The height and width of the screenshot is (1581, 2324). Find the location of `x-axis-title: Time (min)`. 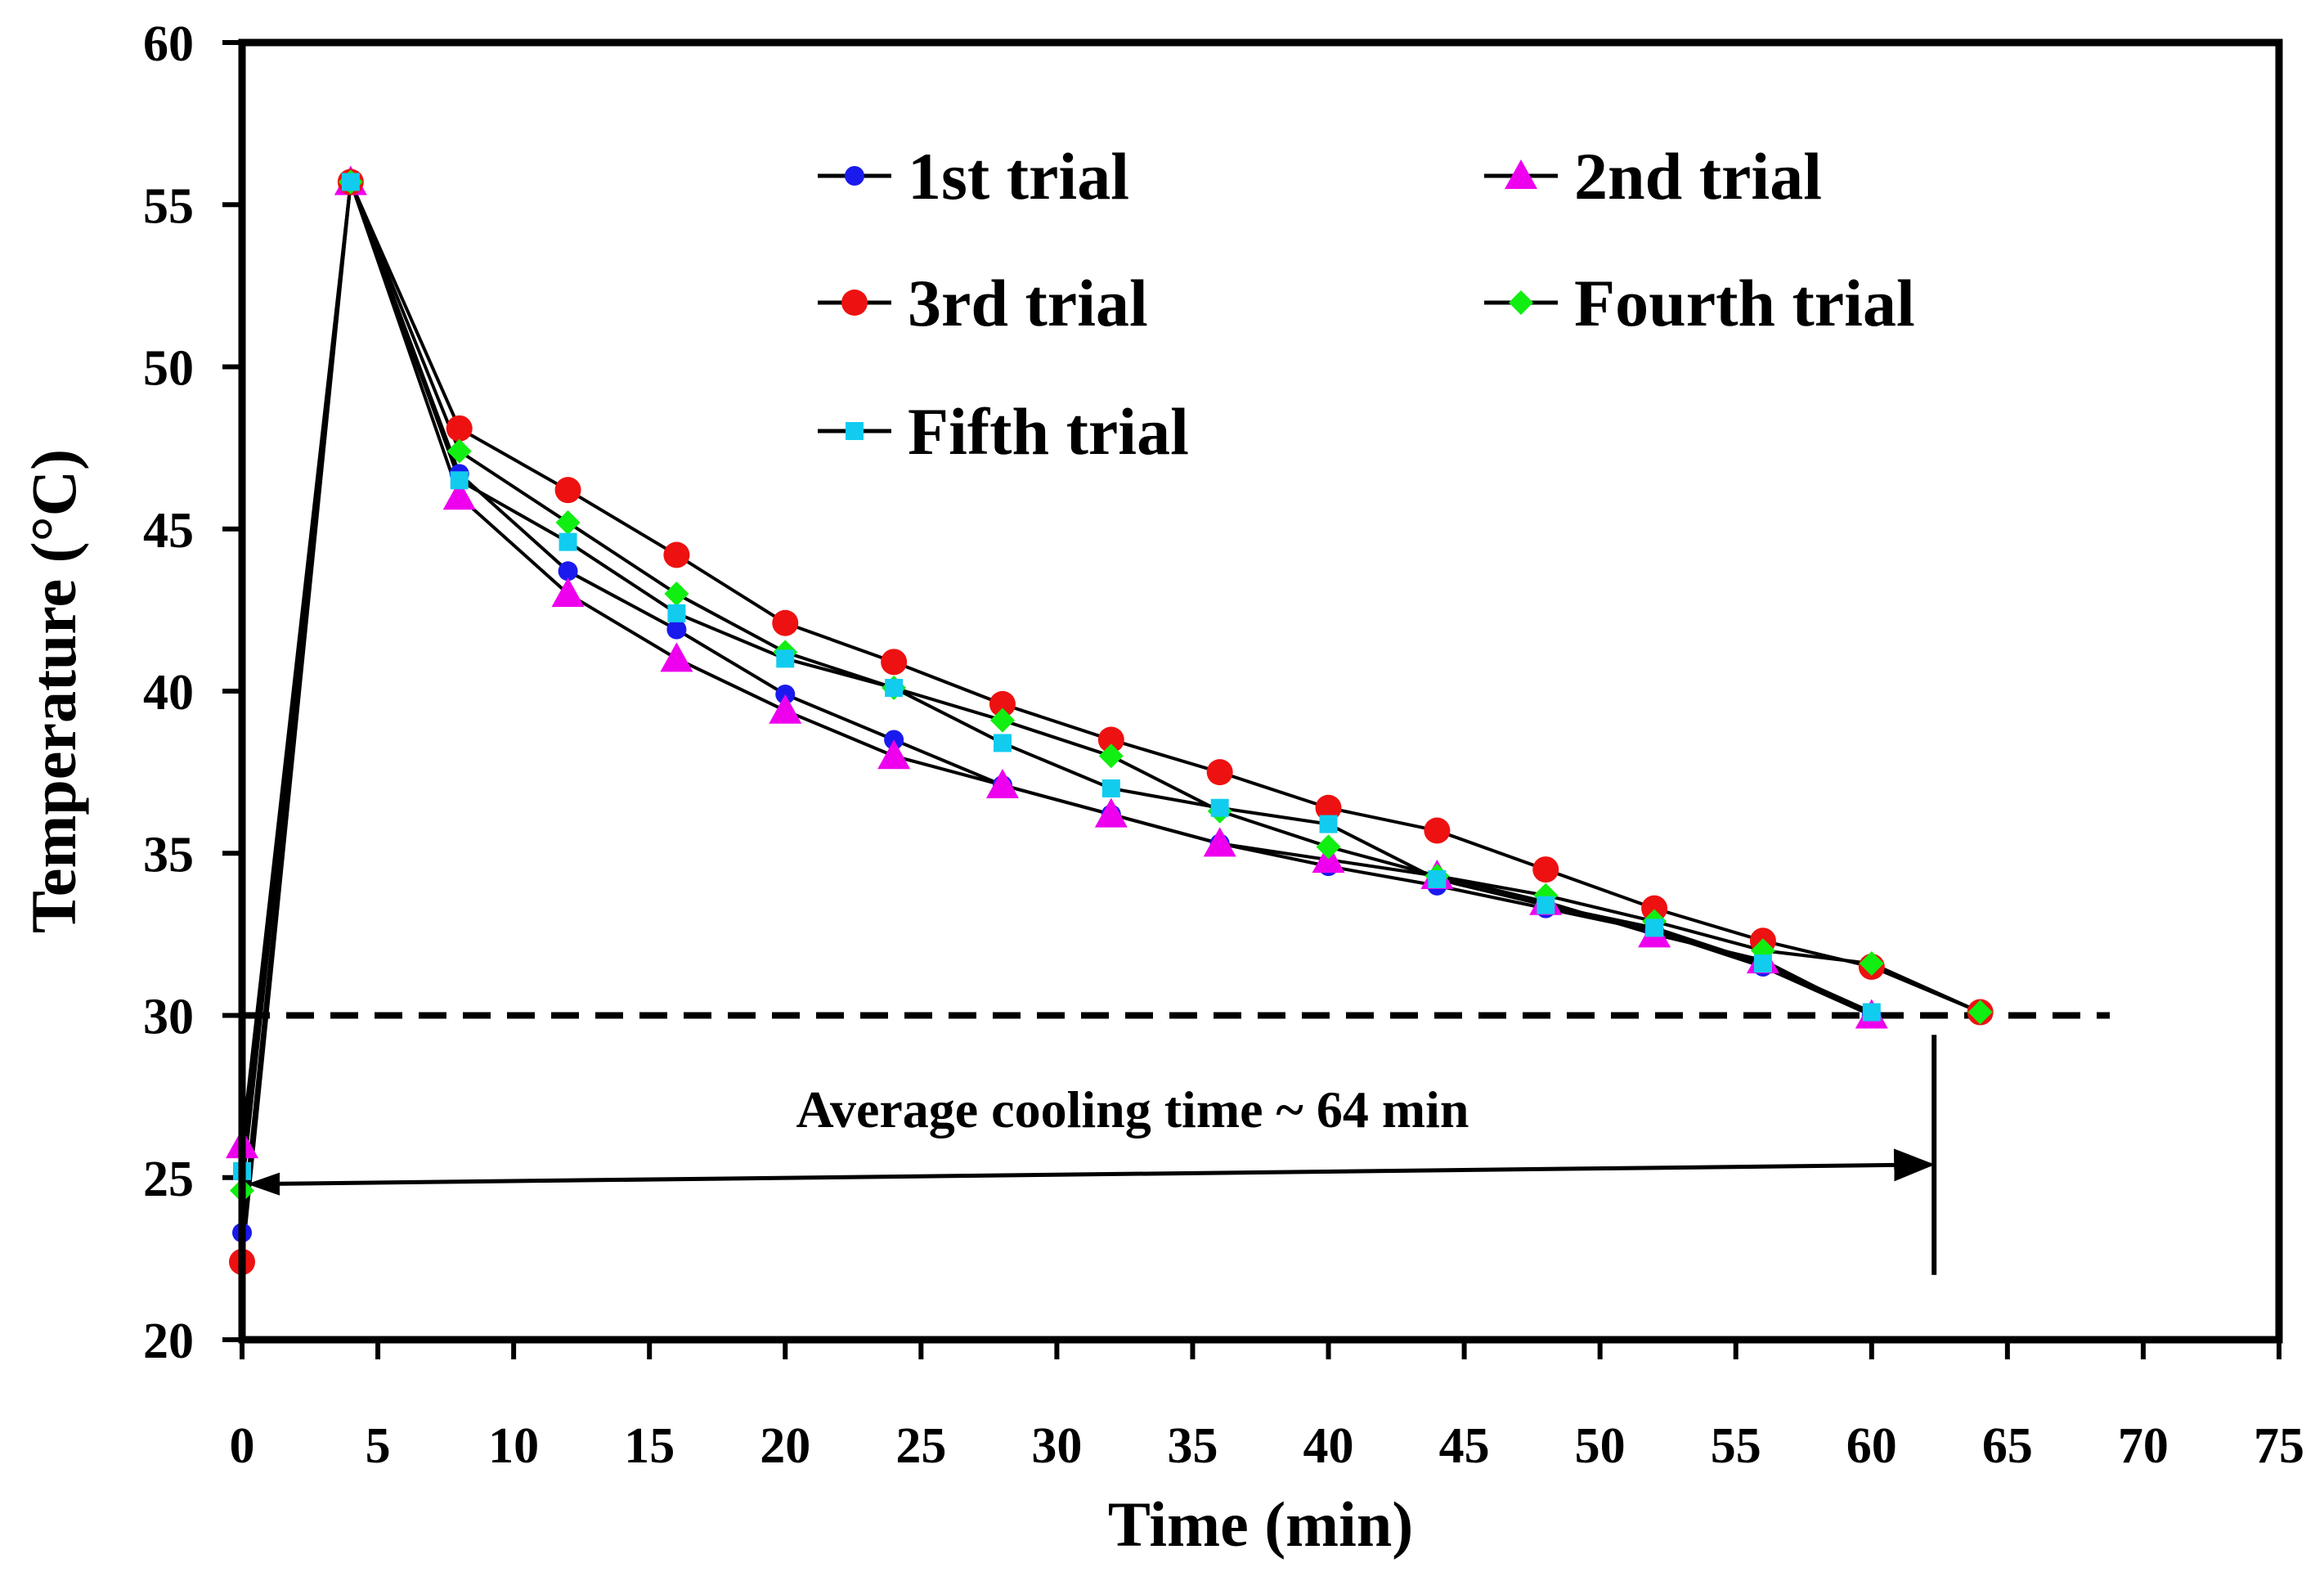

x-axis-title: Time (min) is located at coordinates (1260, 1524).